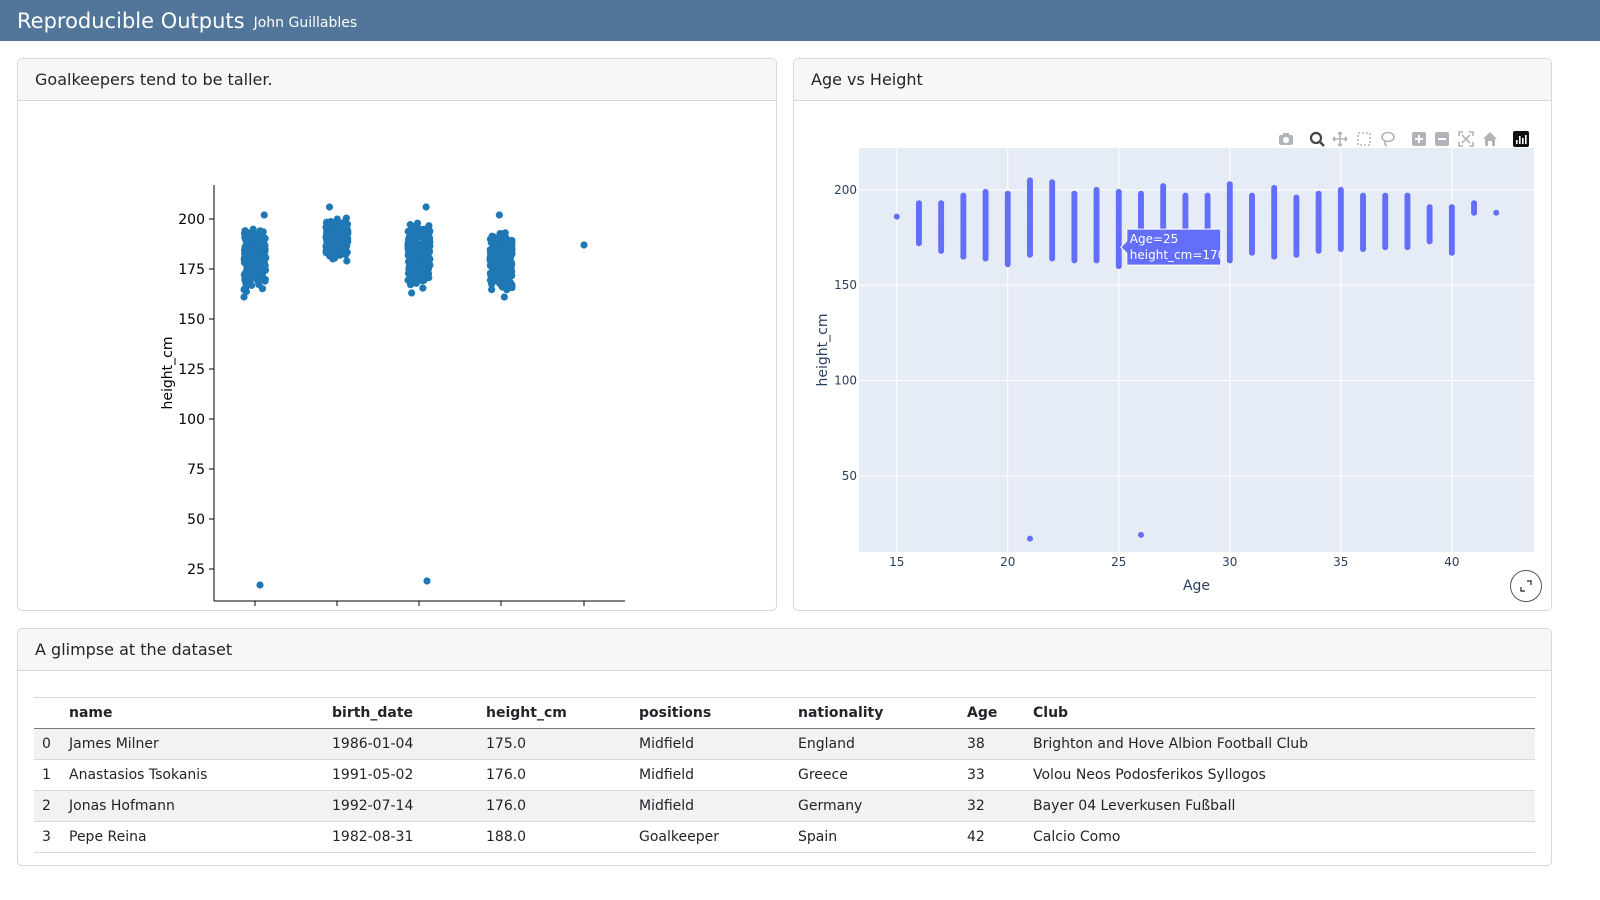 Image resolution: width=1600 pixels, height=900 pixels. Describe the element at coordinates (1154, 239) in the screenshot. I see `tooltip-line: Age=25` at that location.